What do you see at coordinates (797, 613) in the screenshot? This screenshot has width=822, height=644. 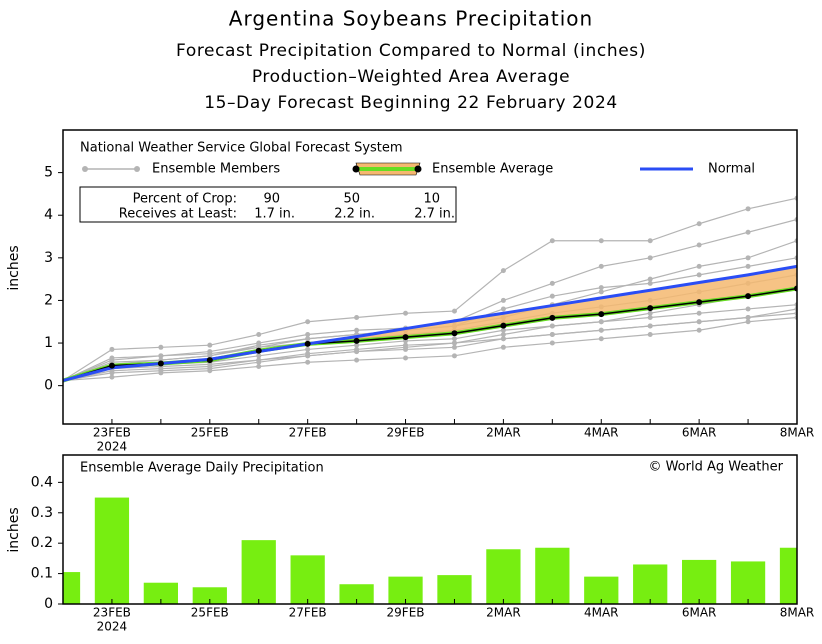 I see `x-tick-label: 8MAR` at bounding box center [797, 613].